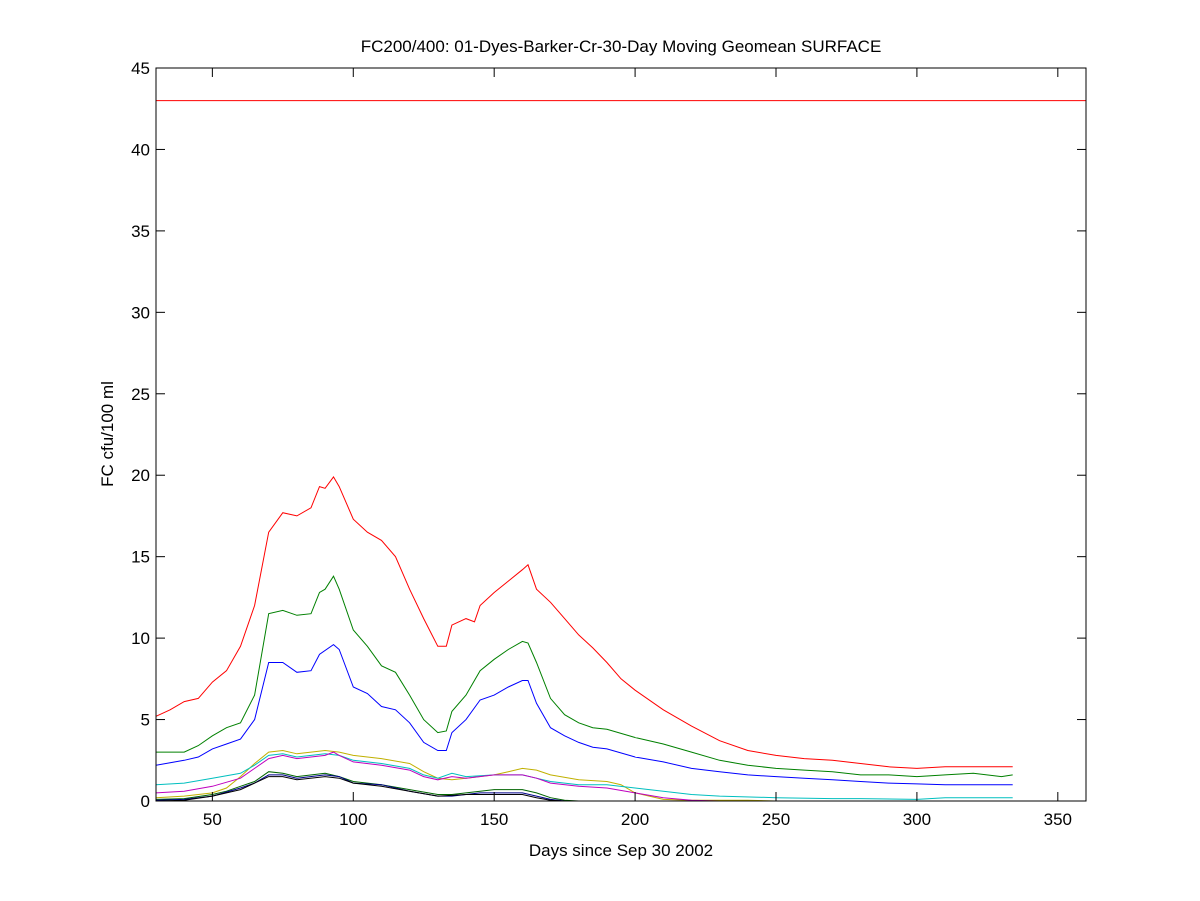 This screenshot has height=901, width=1200. Describe the element at coordinates (140, 149) in the screenshot. I see `y-tick-label: 40` at that location.